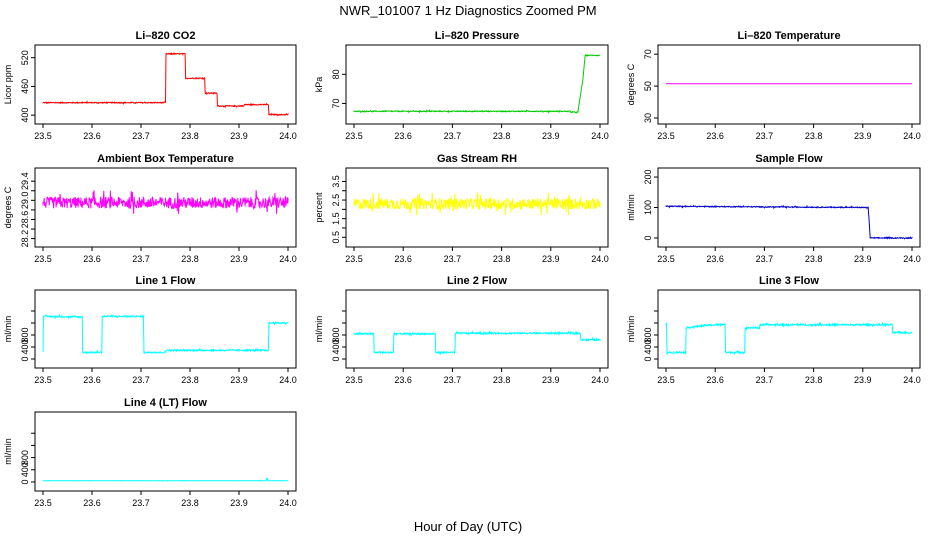 This screenshot has width=936, height=540. Describe the element at coordinates (336, 218) in the screenshot. I see `y-tick-label: 1.5` at that location.